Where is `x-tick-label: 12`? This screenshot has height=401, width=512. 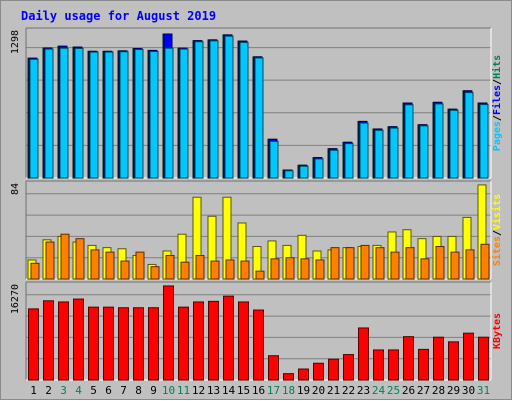 x-tick-label: 12 is located at coordinates (198, 390).